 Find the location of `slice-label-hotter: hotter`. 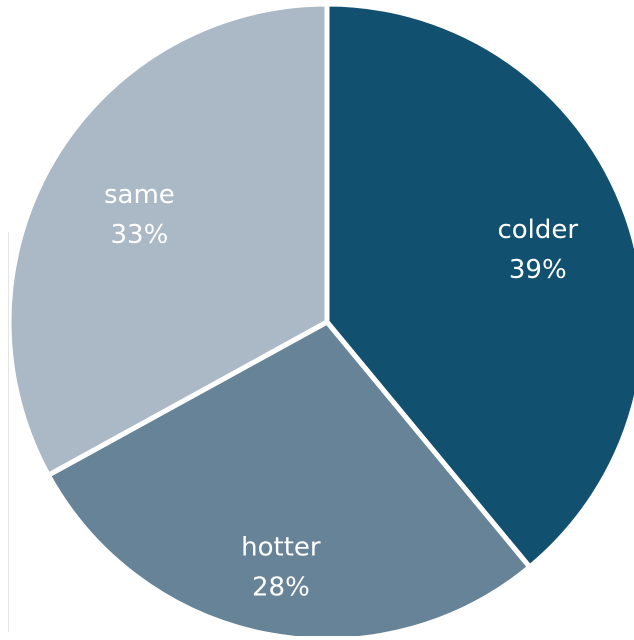

slice-label-hotter: hotter is located at coordinates (281, 548).